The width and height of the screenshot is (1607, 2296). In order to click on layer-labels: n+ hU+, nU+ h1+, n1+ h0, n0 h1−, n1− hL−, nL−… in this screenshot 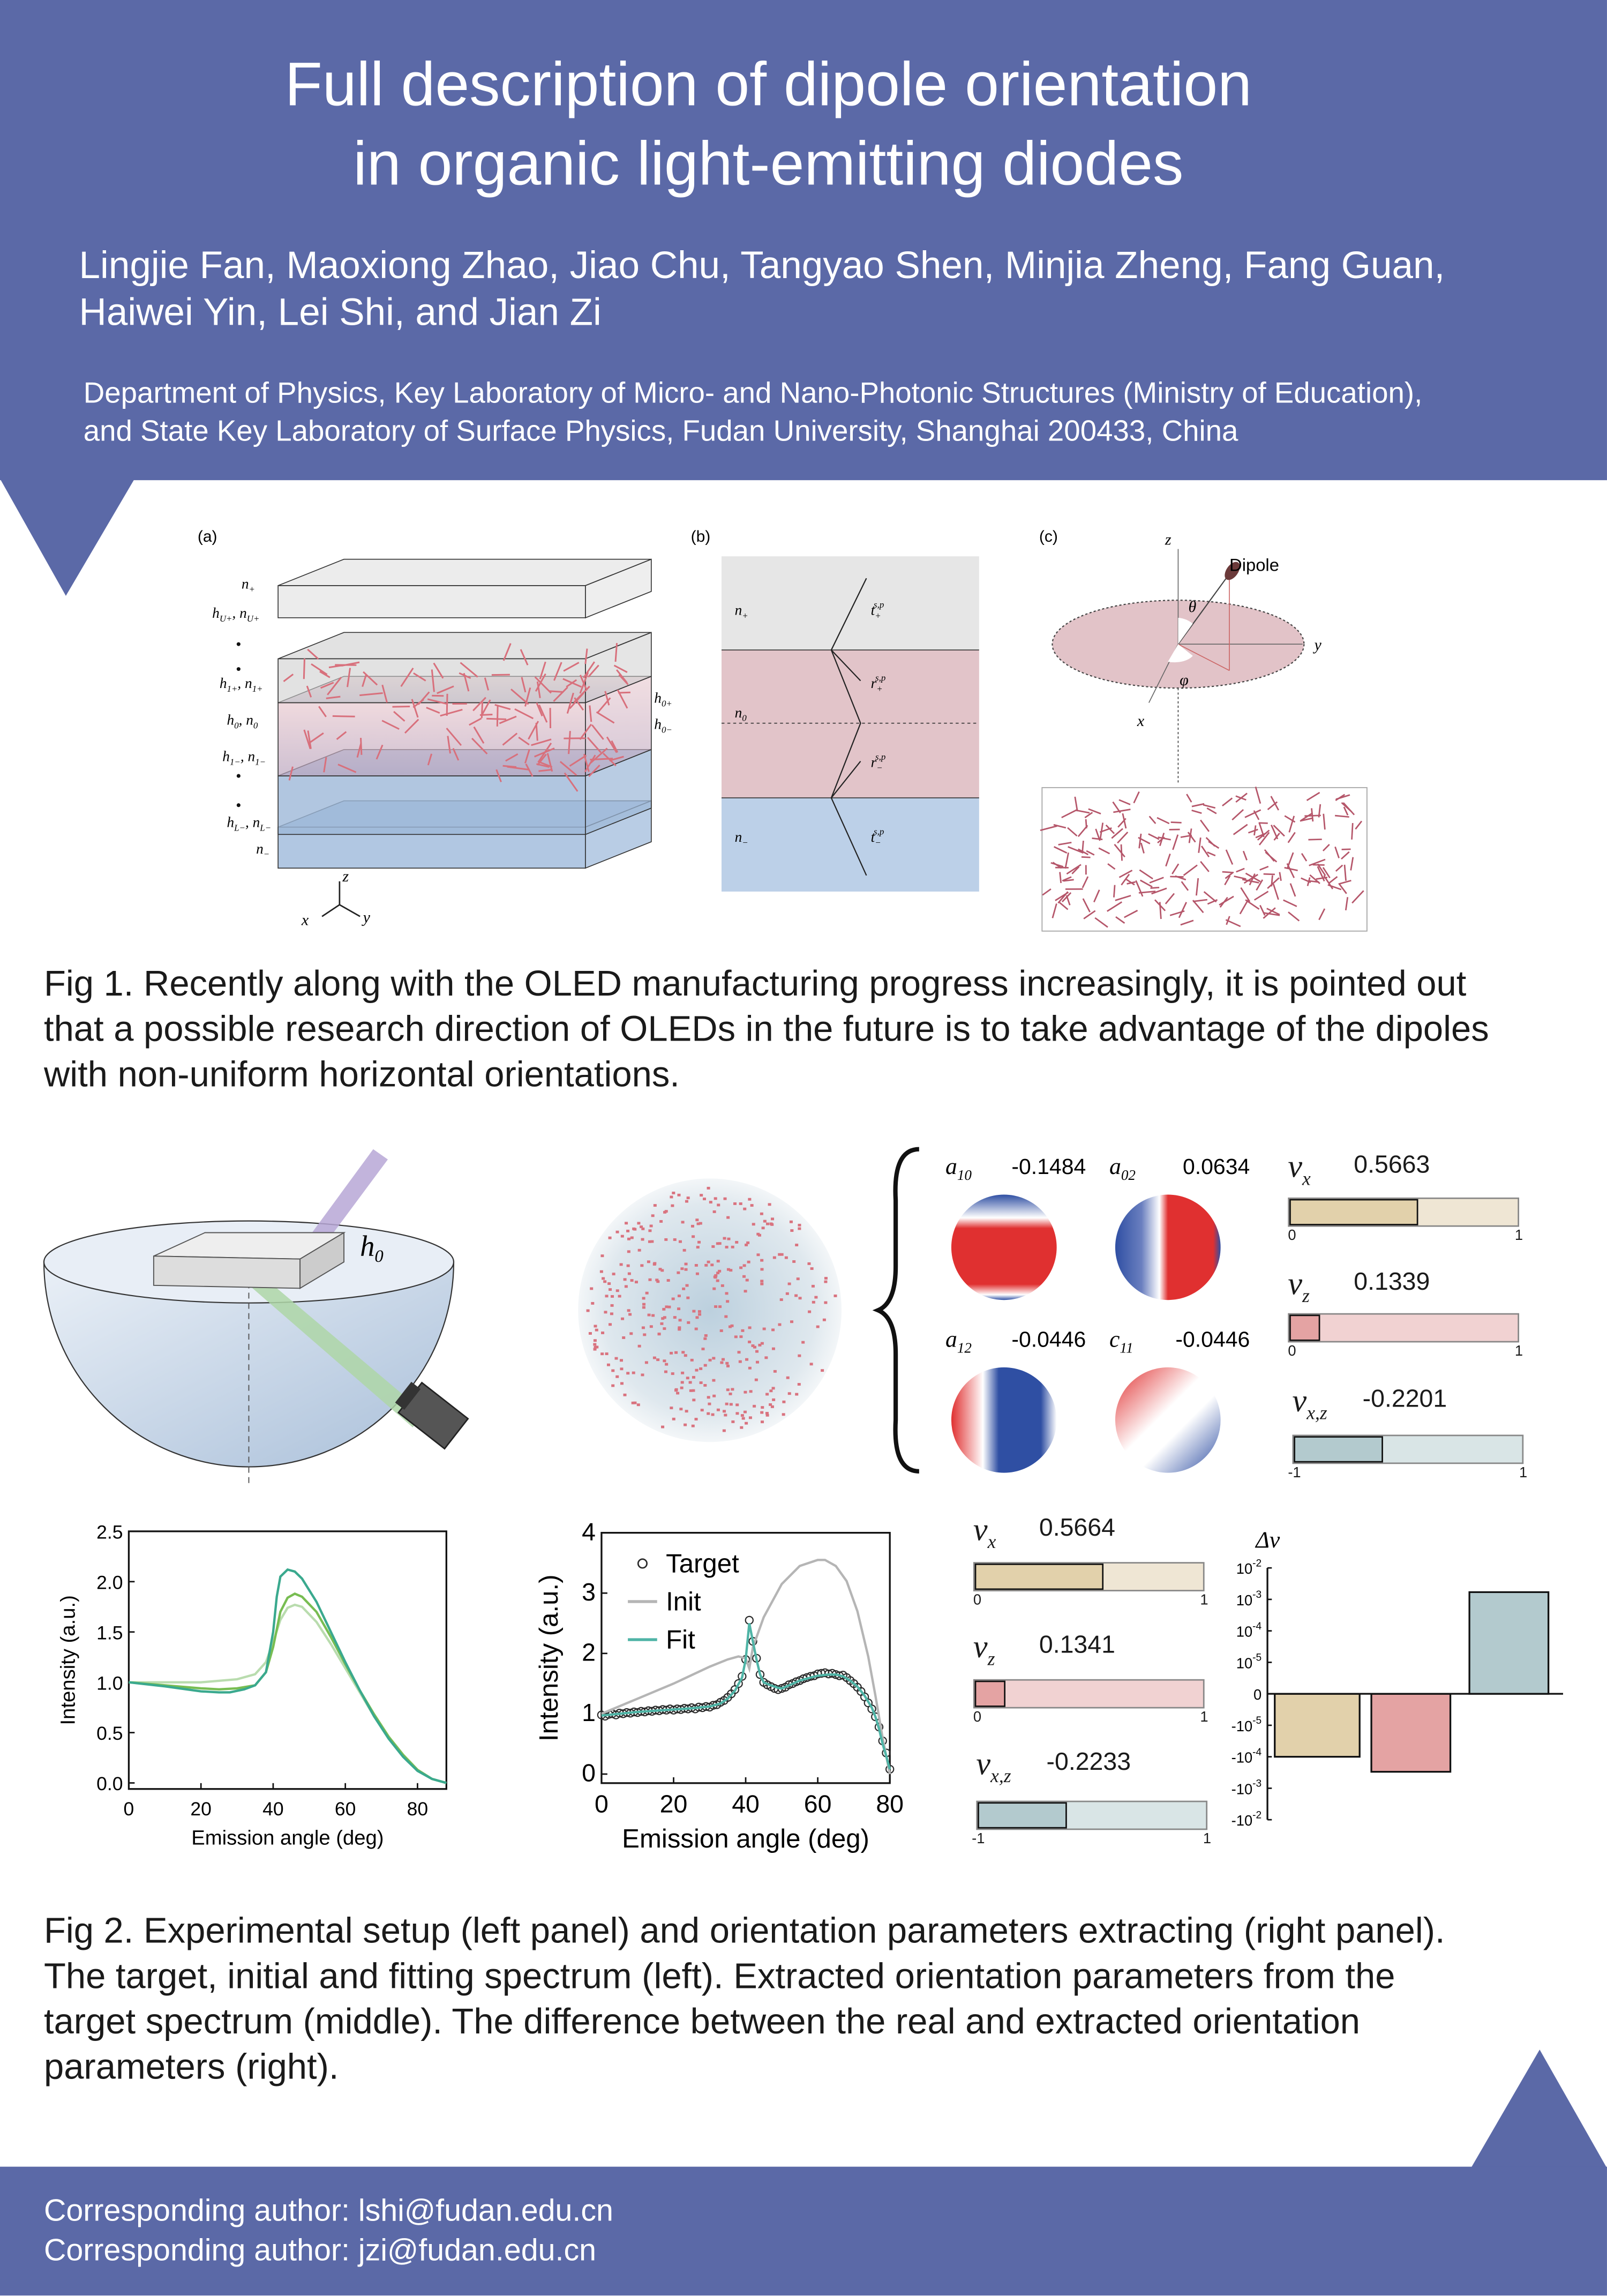, I will do `click(442, 717)`.